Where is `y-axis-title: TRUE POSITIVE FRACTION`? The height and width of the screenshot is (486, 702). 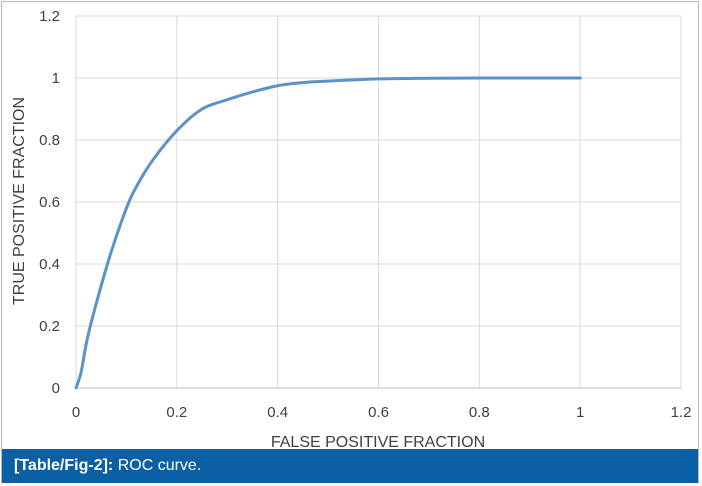 y-axis-title: TRUE POSITIVE FRACTION is located at coordinates (19, 201).